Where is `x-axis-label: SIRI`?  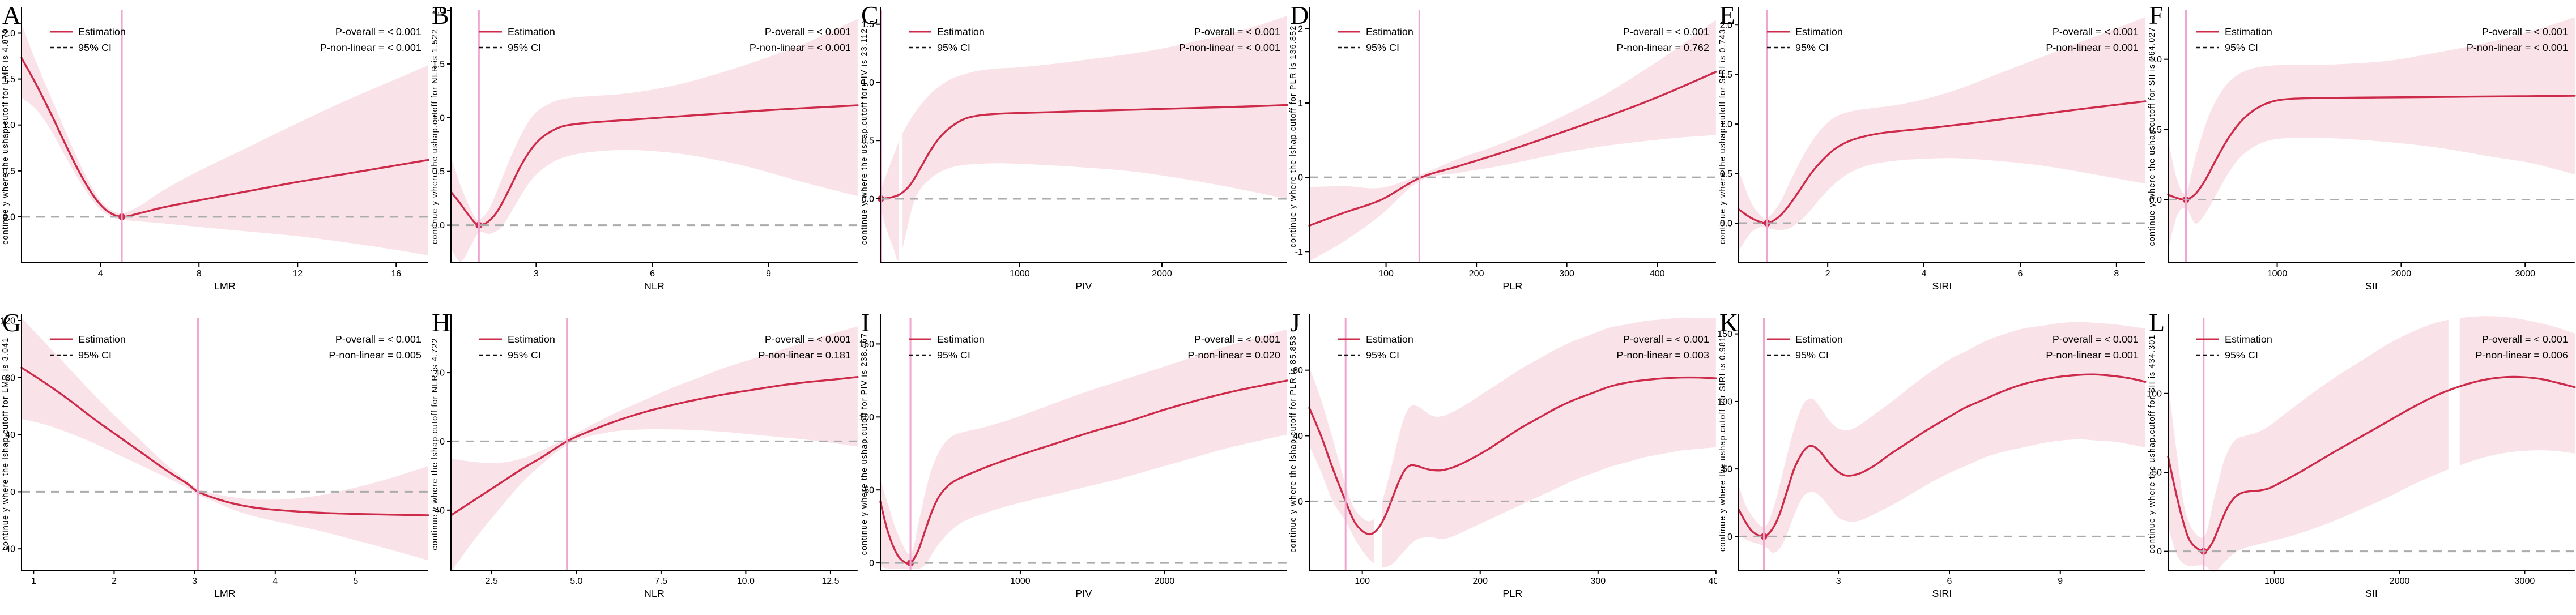
x-axis-label: SIRI is located at coordinates (1942, 286).